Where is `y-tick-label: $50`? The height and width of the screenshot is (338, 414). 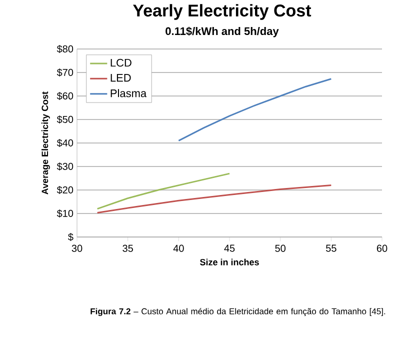 y-tick-label: $50 is located at coordinates (65, 119).